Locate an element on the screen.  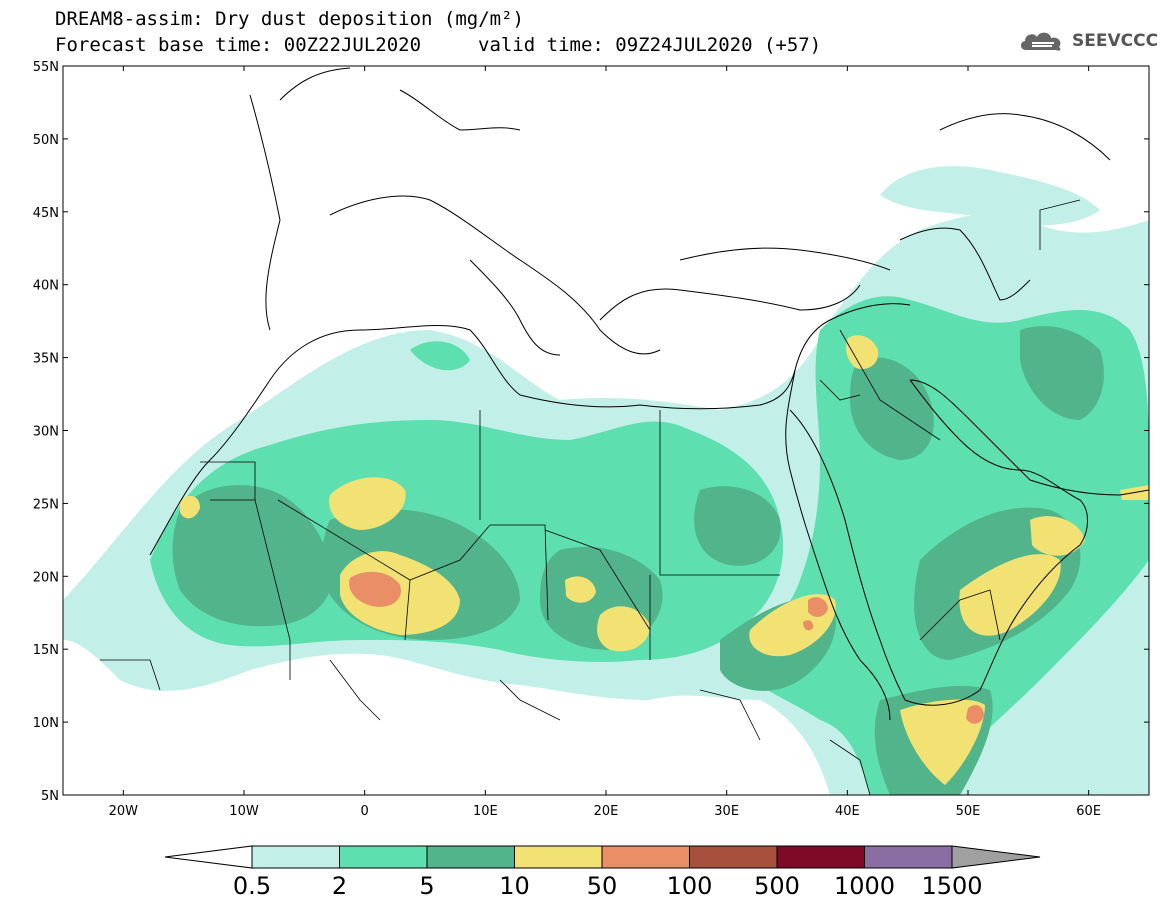
contour-10h is located at coordinates (942, 742).